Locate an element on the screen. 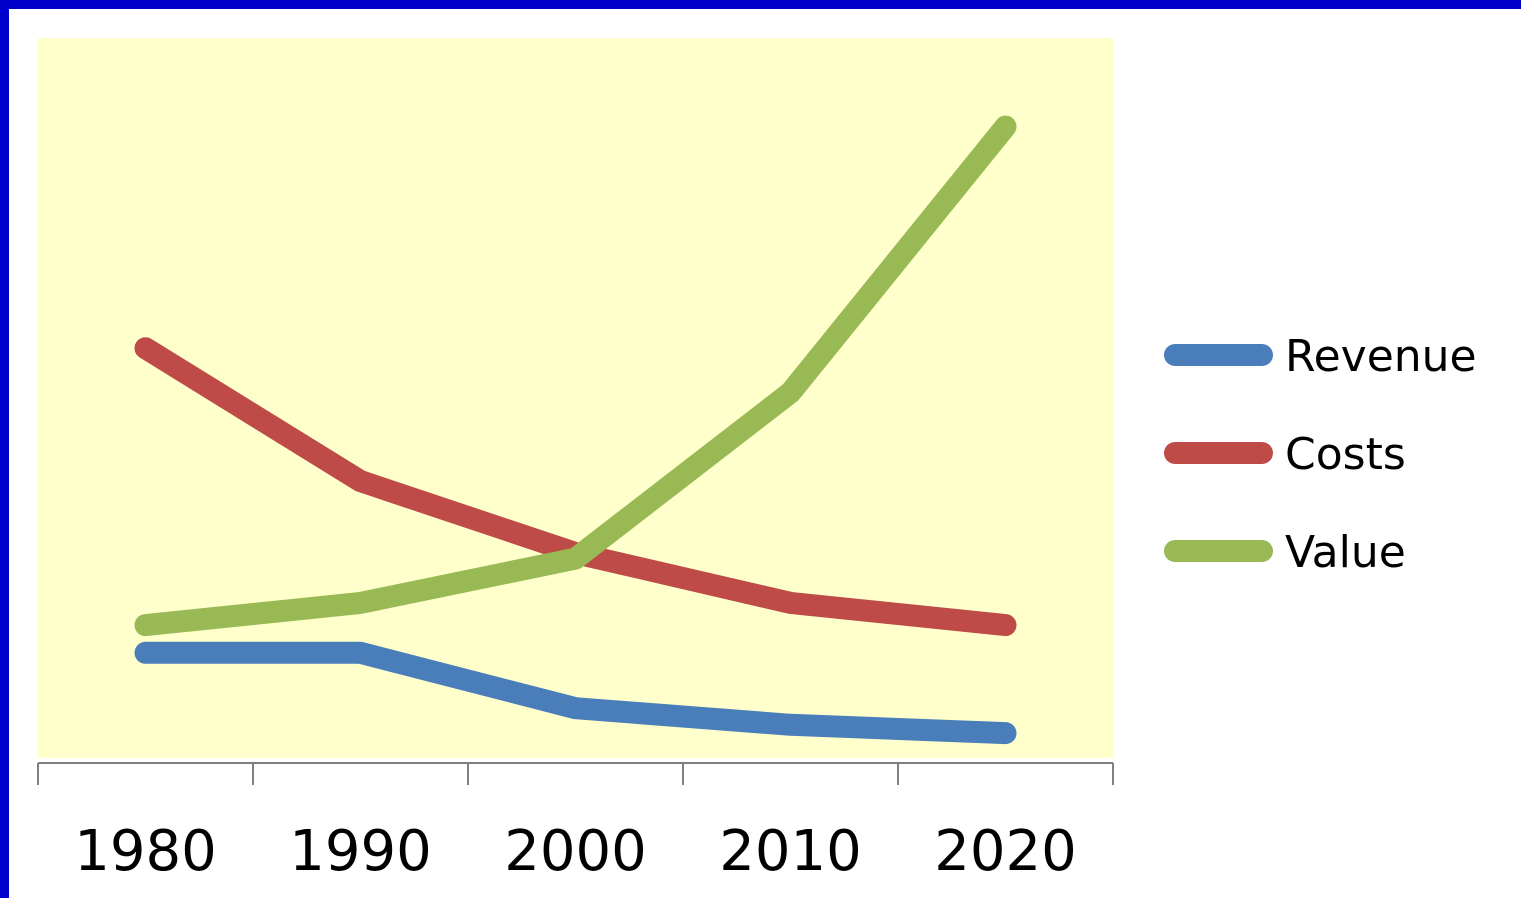 This screenshot has height=898, width=1521. x-tick-label: 2000 is located at coordinates (575, 851).